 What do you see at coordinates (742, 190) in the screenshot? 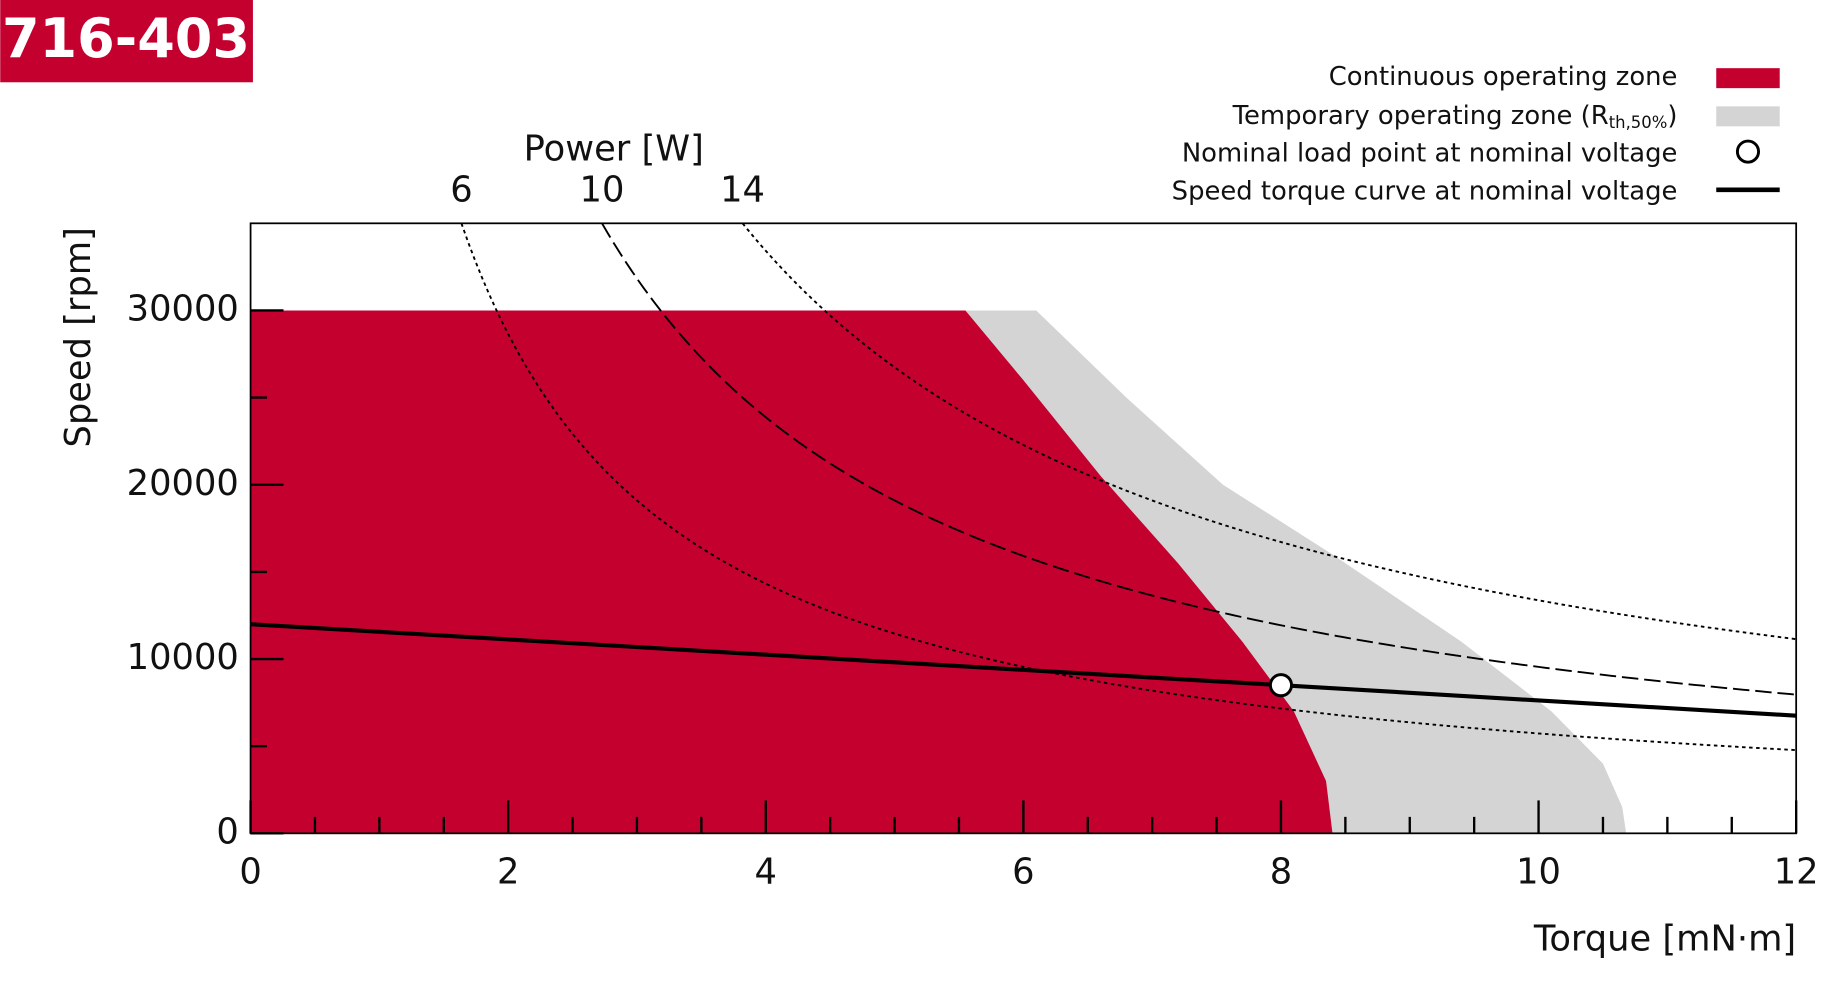
I see `power-tick-label: 14` at bounding box center [742, 190].